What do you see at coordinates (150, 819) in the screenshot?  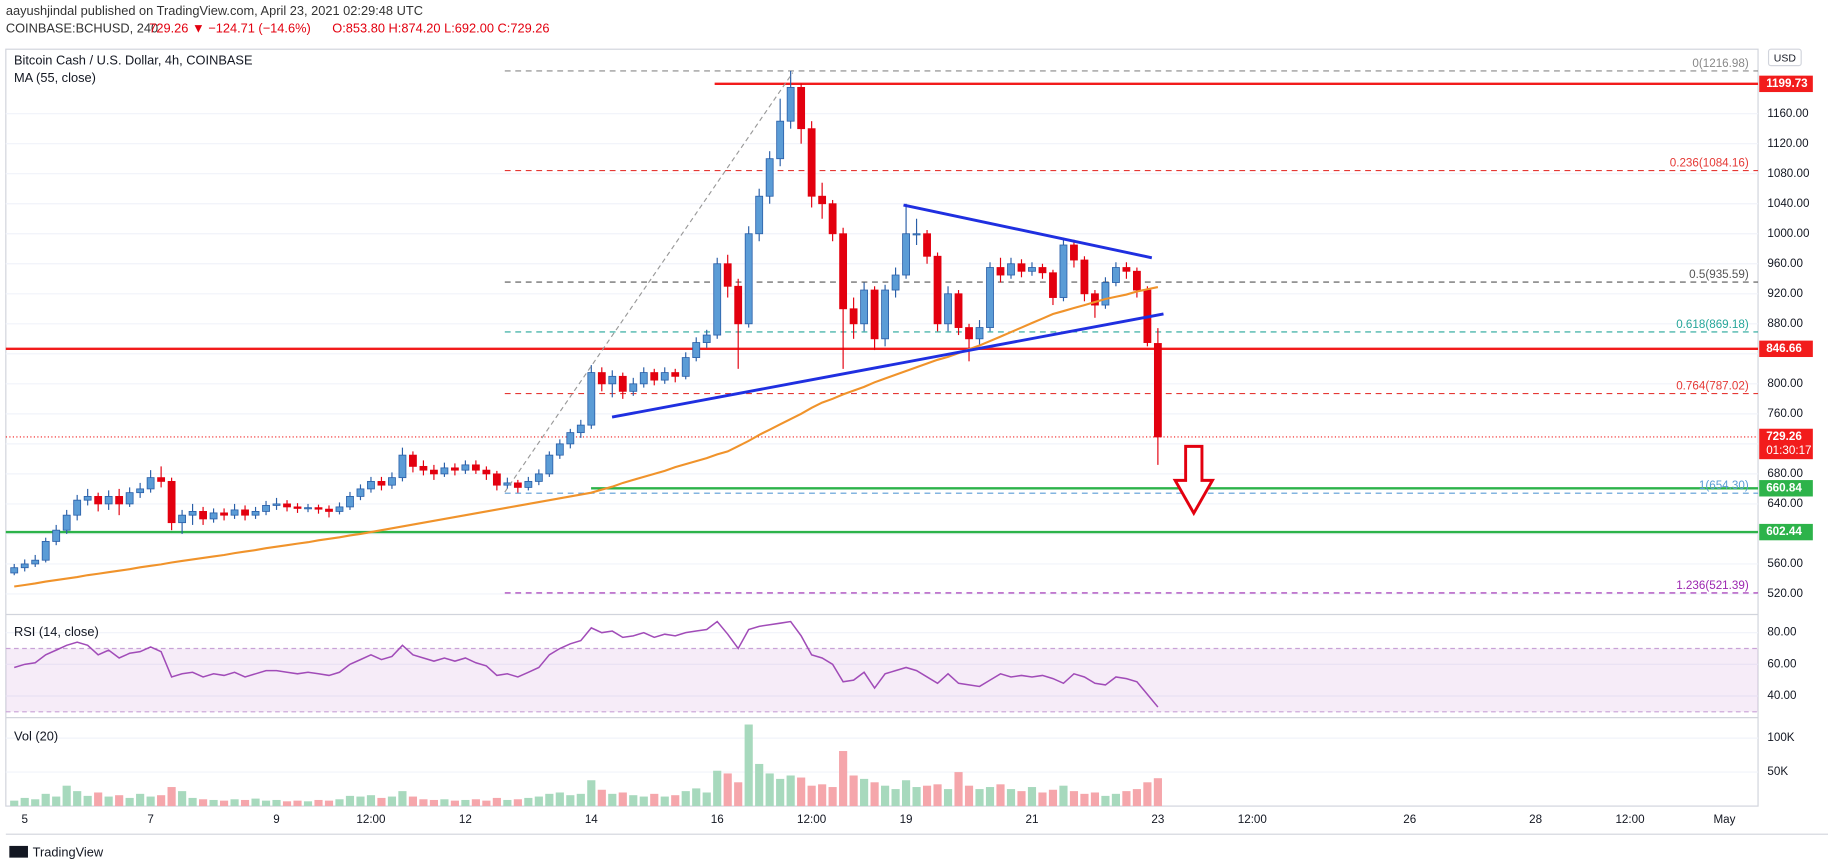 I see `x-tick-label: 7` at bounding box center [150, 819].